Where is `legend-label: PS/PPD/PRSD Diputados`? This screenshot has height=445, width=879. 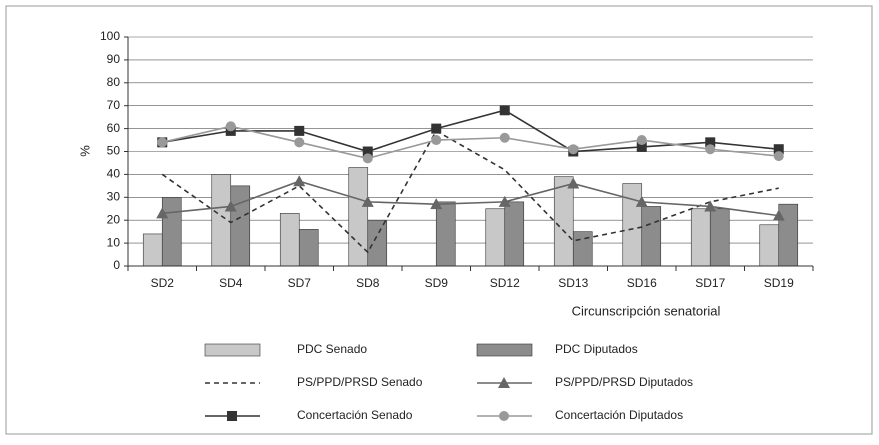 legend-label: PS/PPD/PRSD Diputados is located at coordinates (624, 382).